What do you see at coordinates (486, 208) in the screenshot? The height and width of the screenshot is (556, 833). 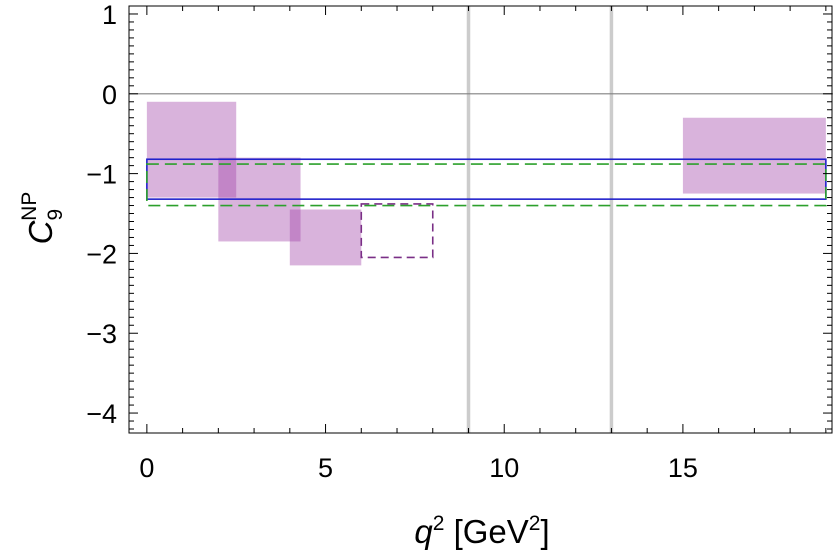 I see `fit-bands-layer` at bounding box center [486, 208].